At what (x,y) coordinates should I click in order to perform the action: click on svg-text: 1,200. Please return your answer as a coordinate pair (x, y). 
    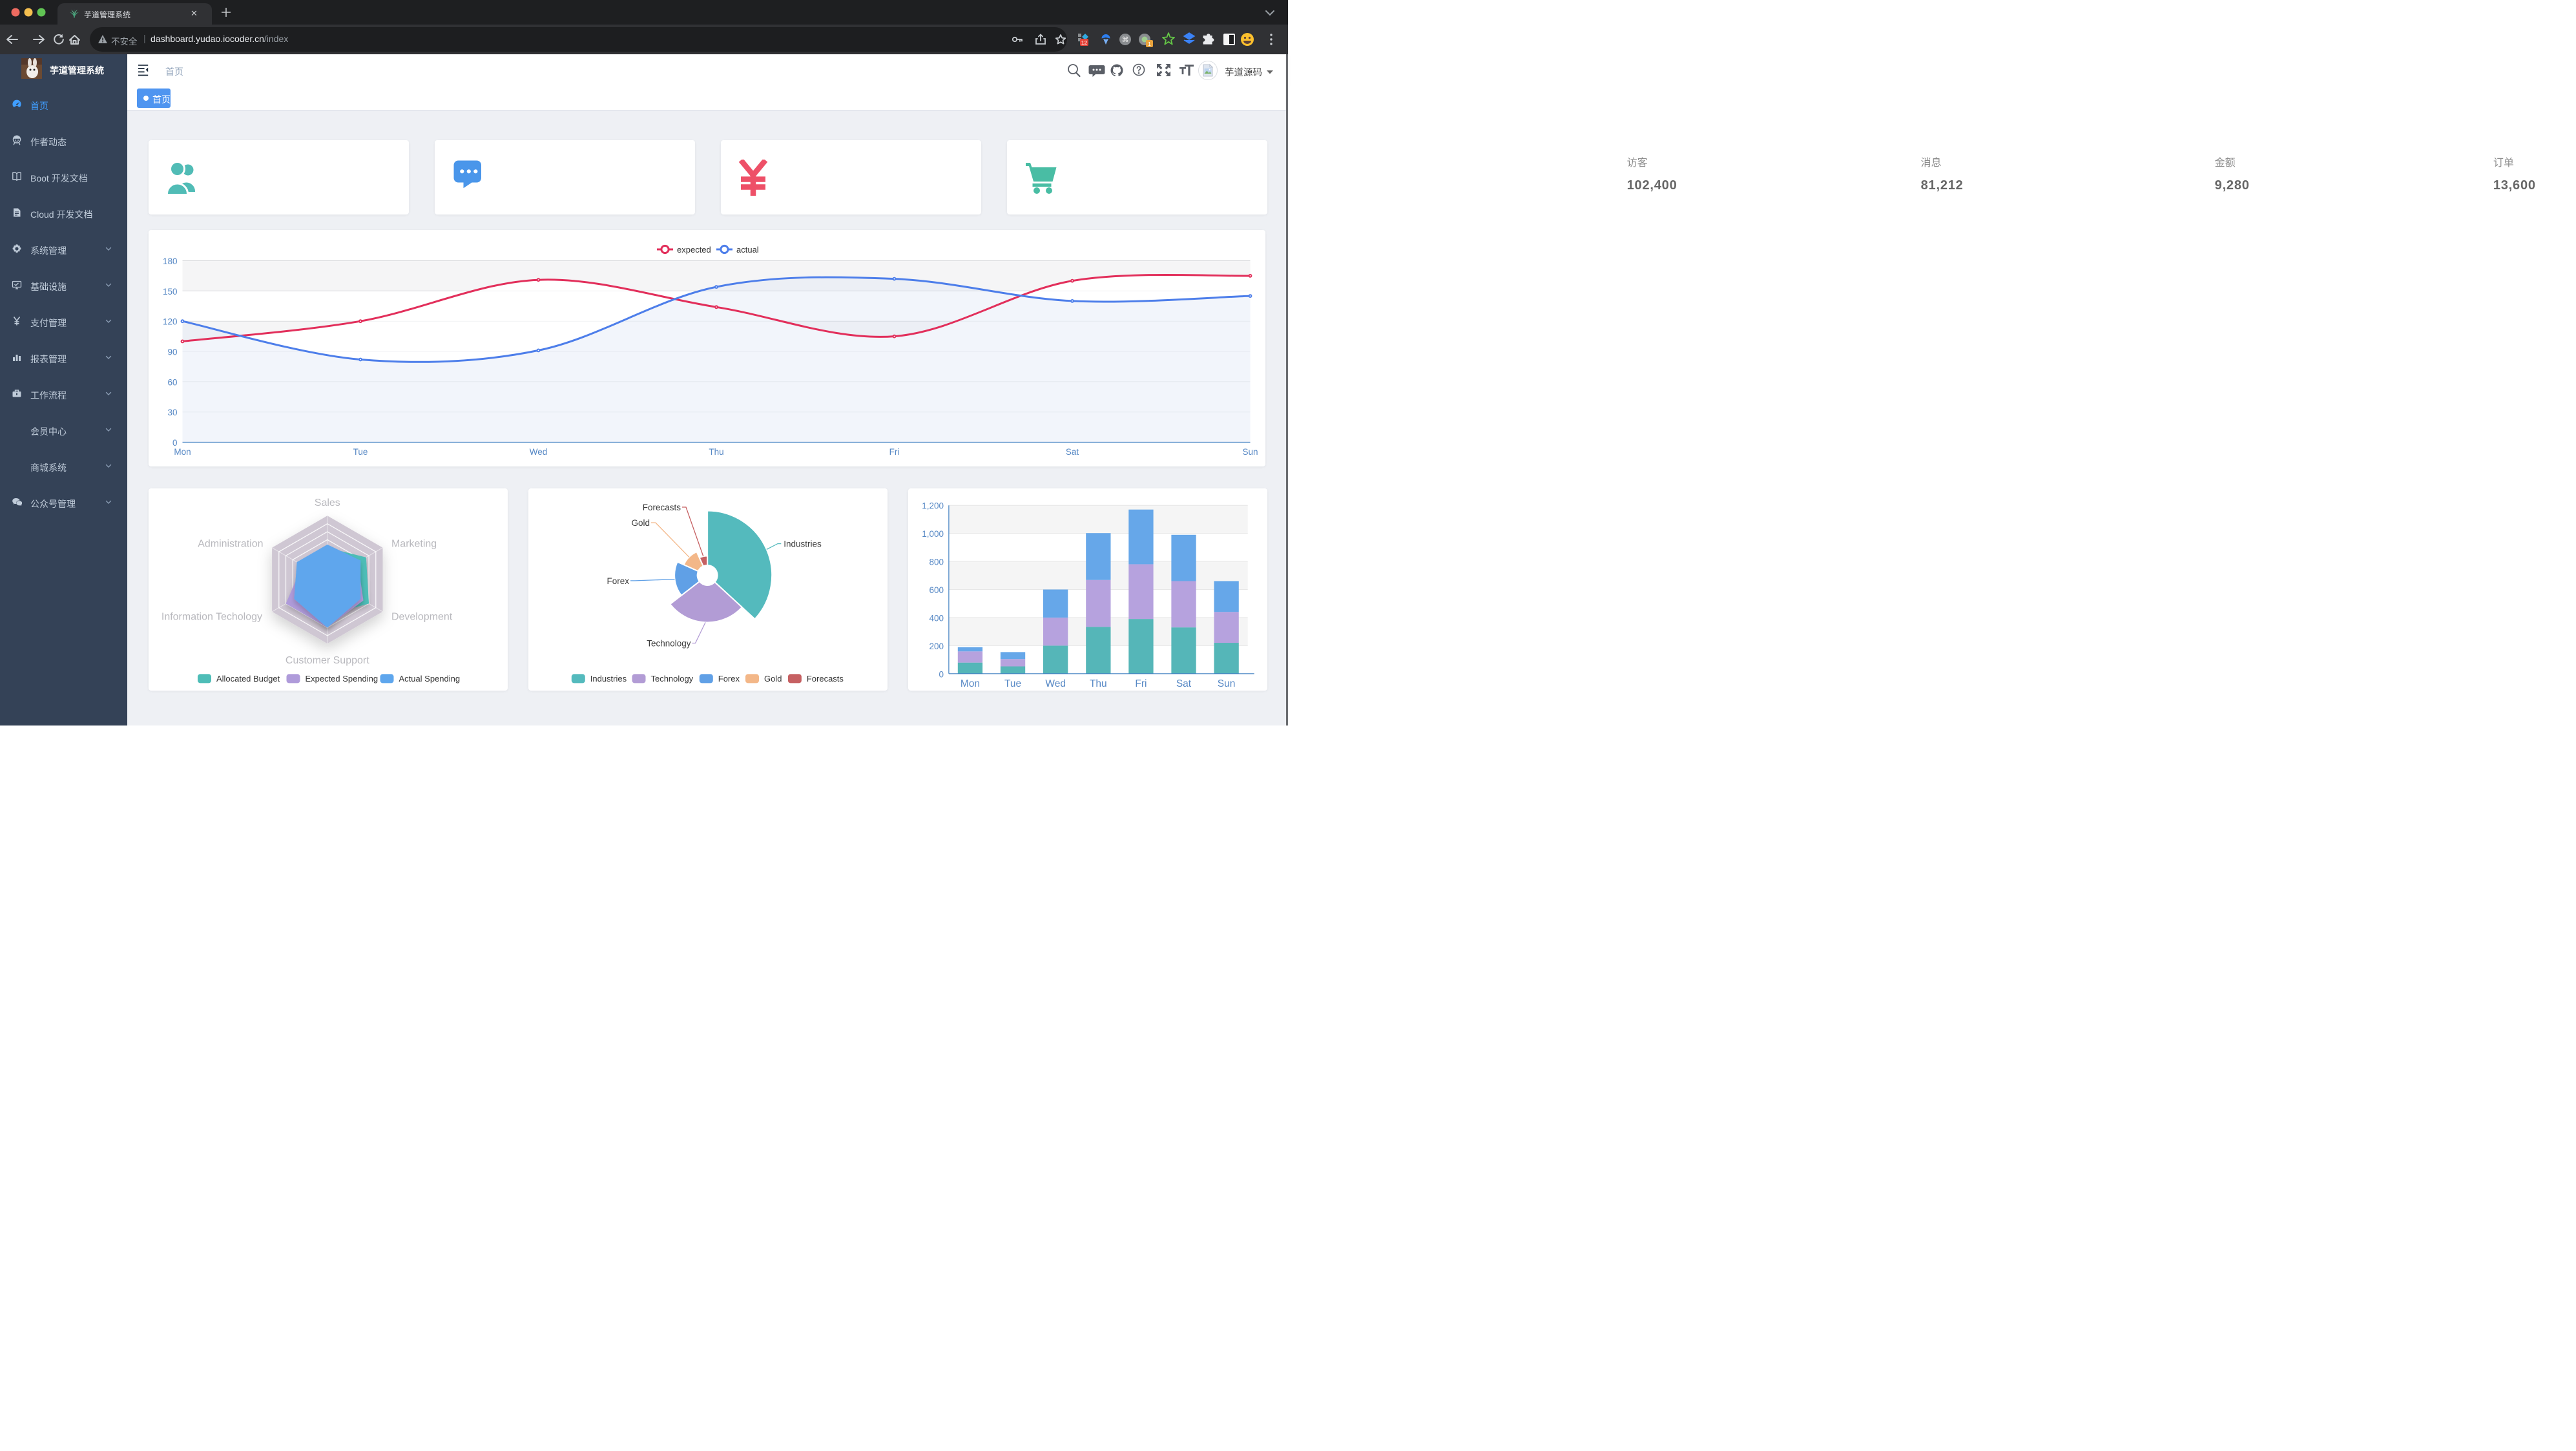
    Looking at the image, I should click on (933, 506).